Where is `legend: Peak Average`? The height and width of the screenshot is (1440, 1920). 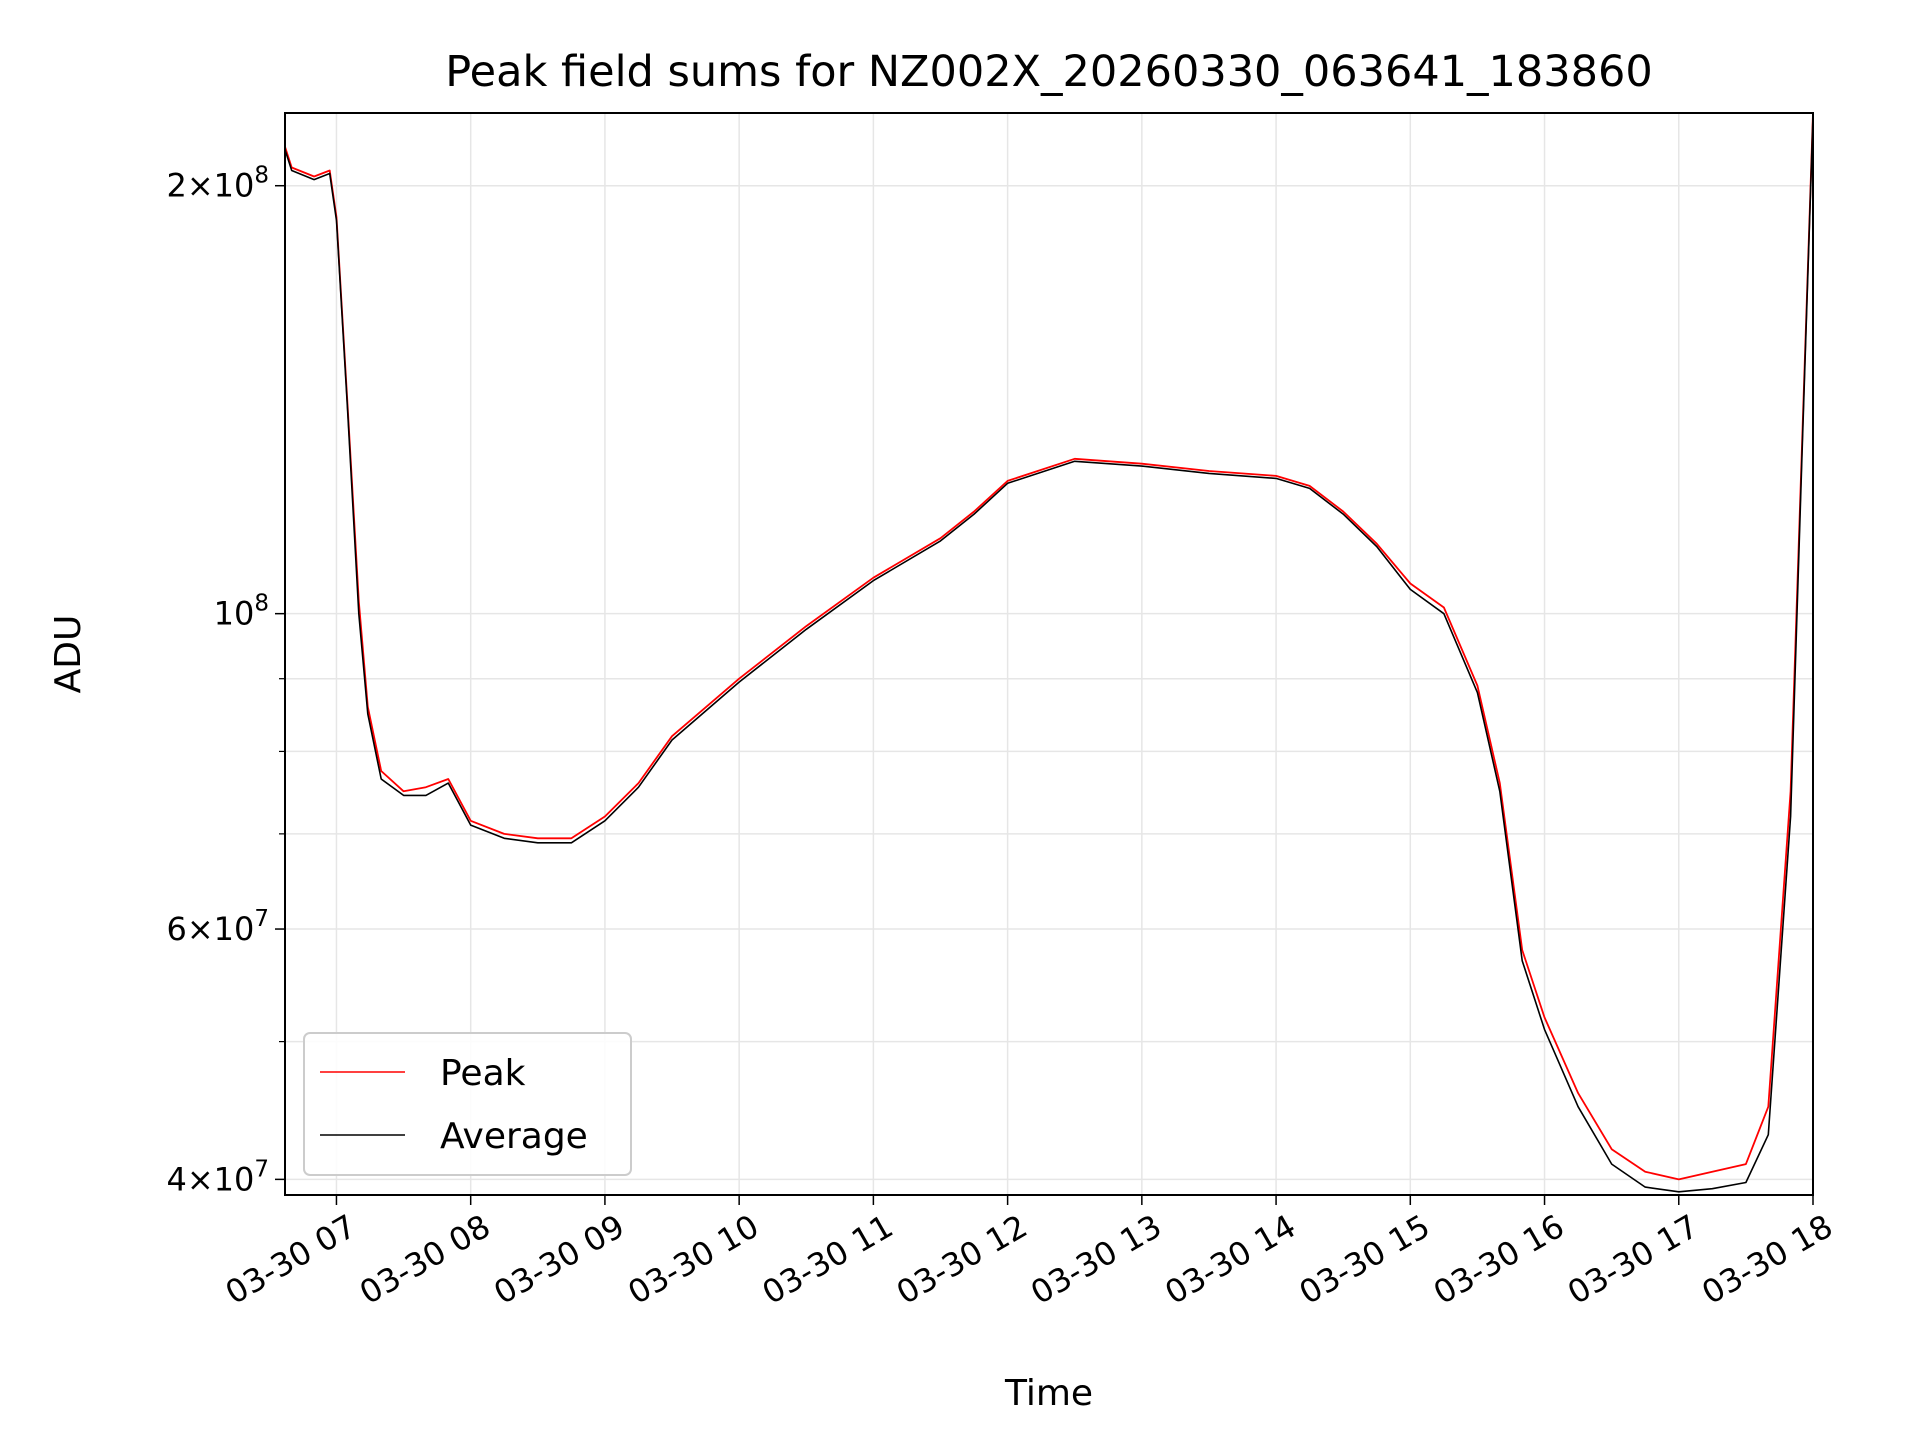
legend: Peak Average is located at coordinates (467, 1104).